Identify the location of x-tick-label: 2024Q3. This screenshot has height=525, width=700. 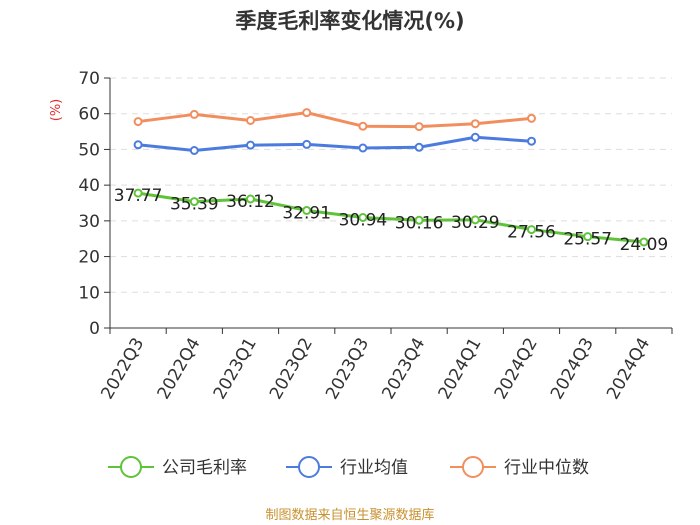
(572, 369).